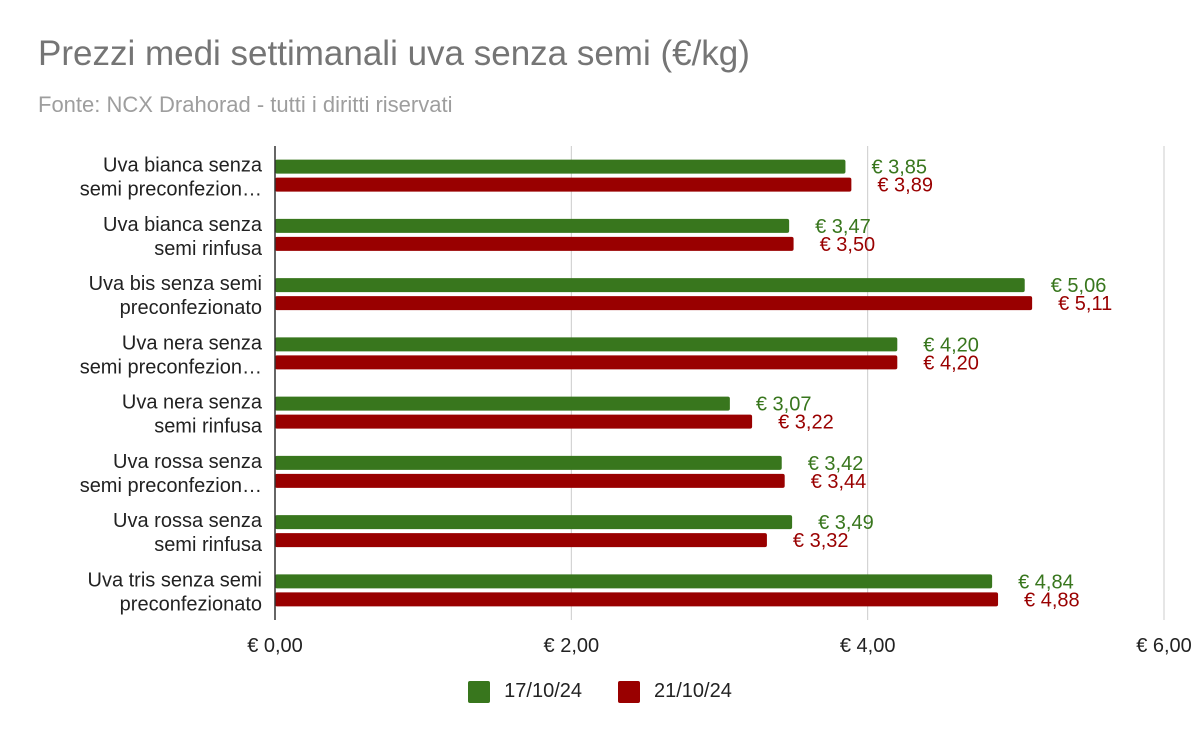  I want to click on data-label: € 3,49, so click(846, 523).